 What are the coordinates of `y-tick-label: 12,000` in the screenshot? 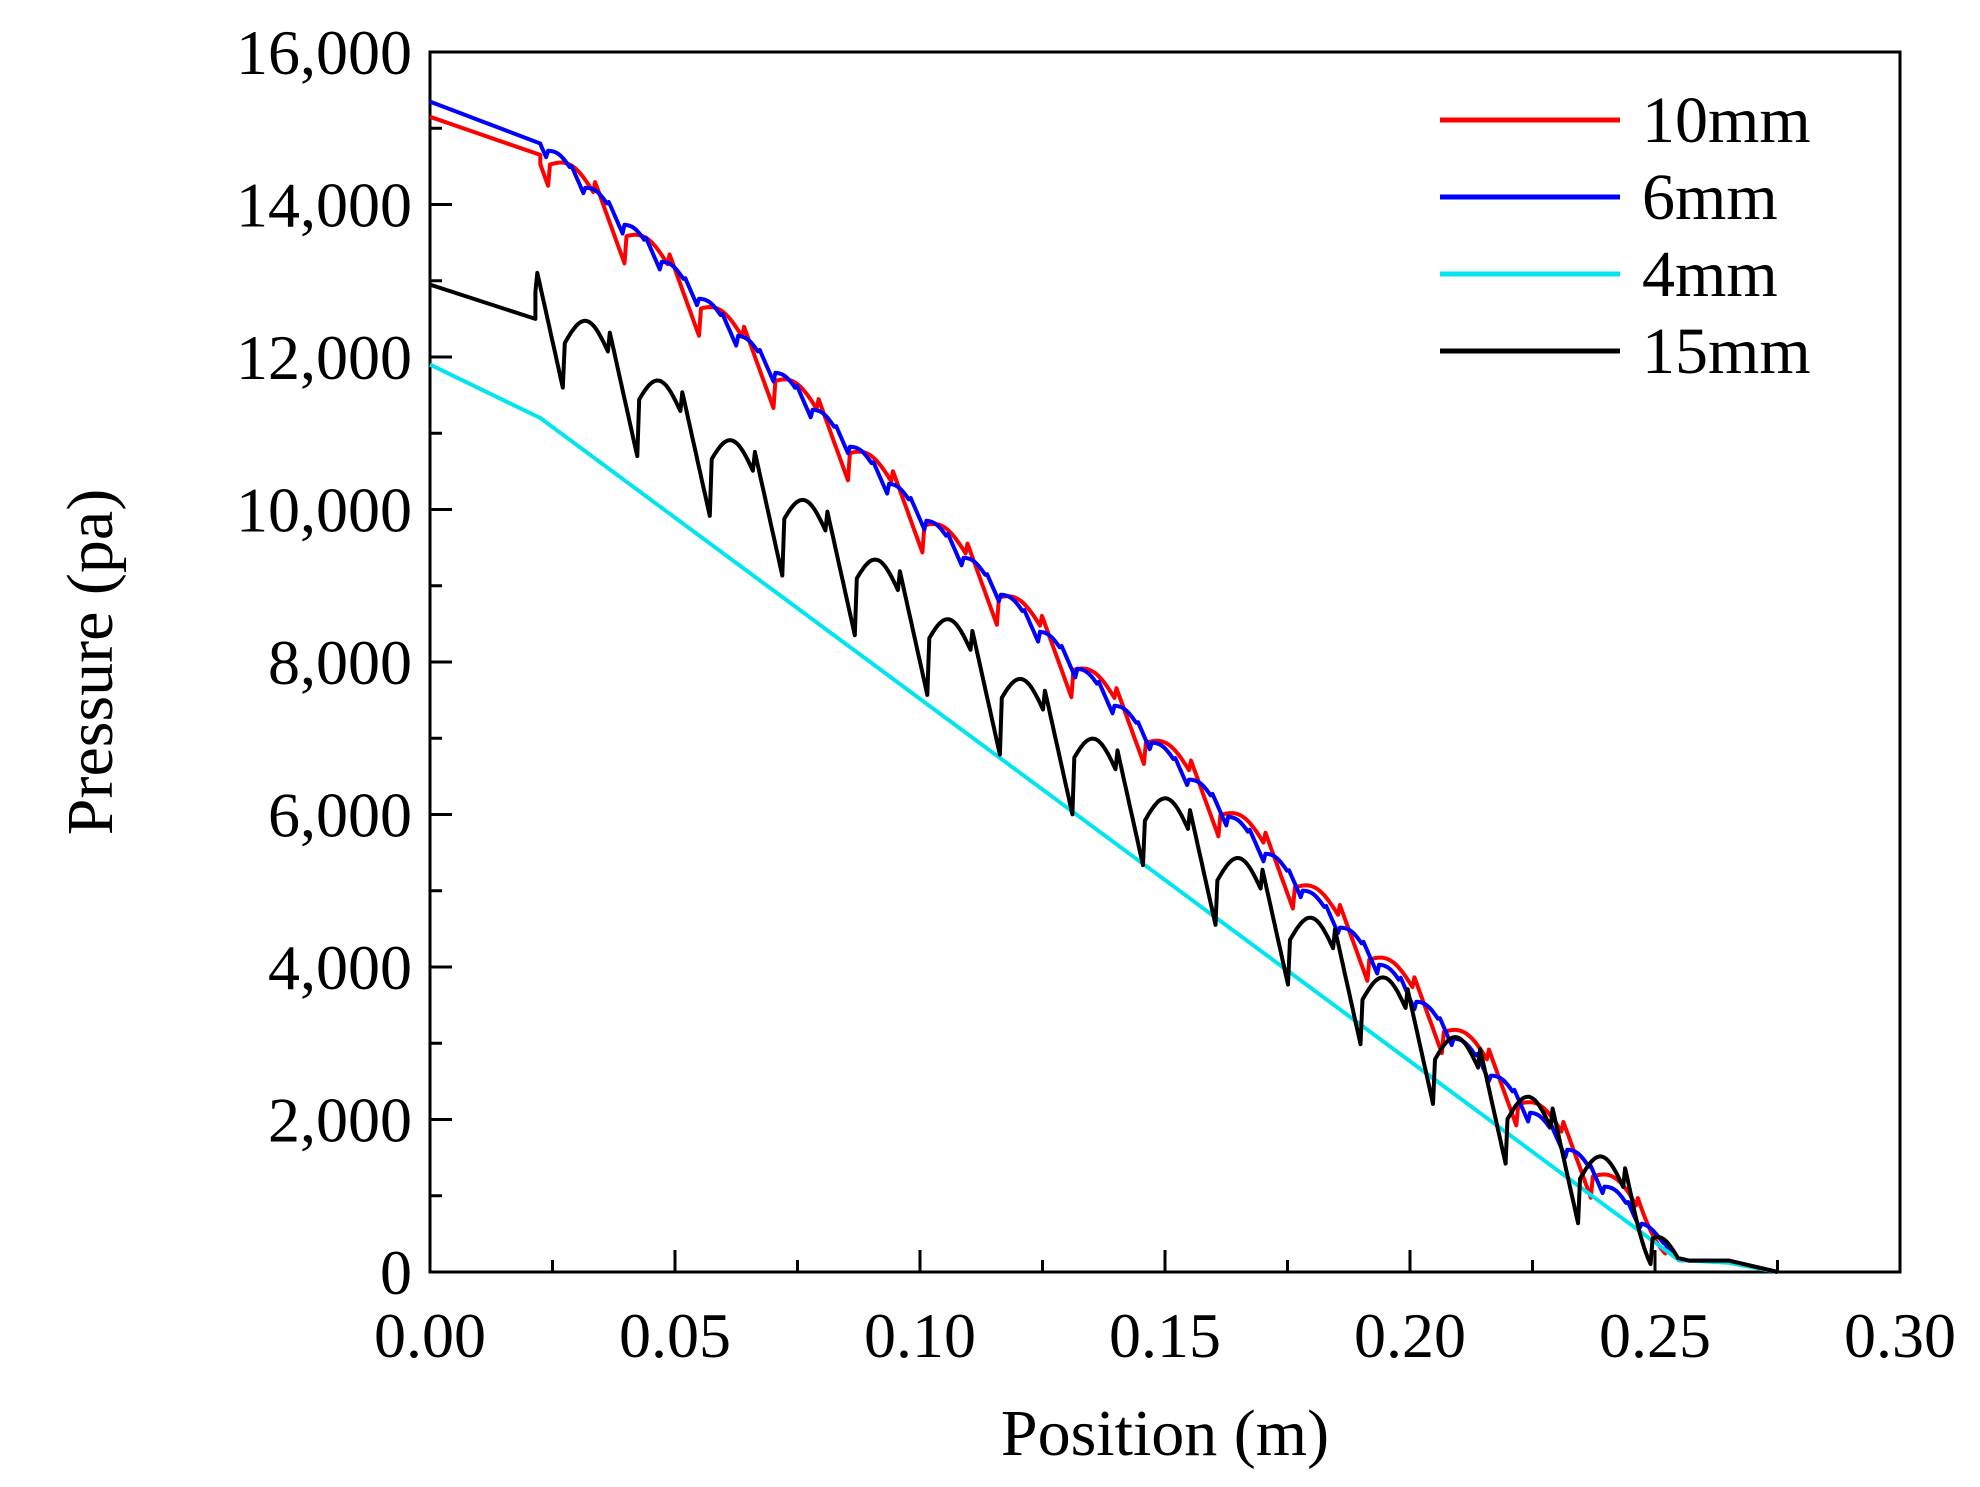 It's located at (324, 357).